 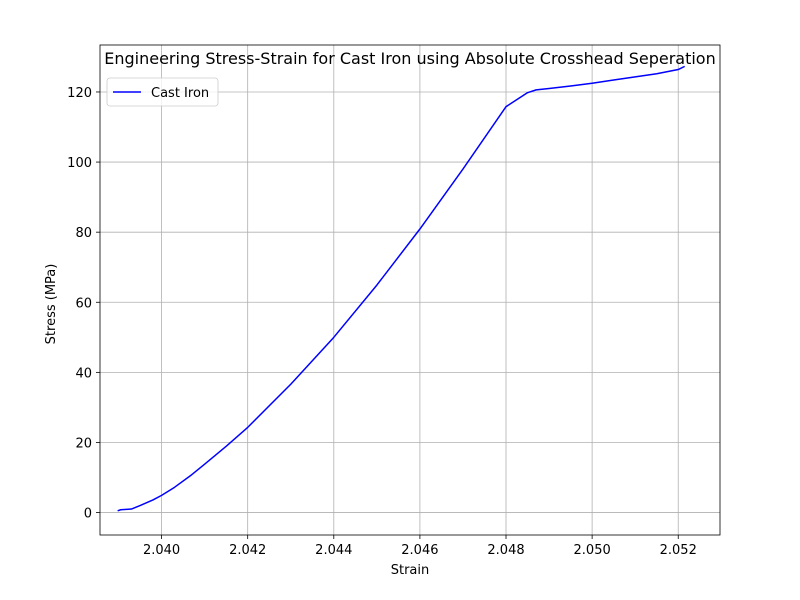 I want to click on y-tick-label: 100, so click(x=79, y=163).